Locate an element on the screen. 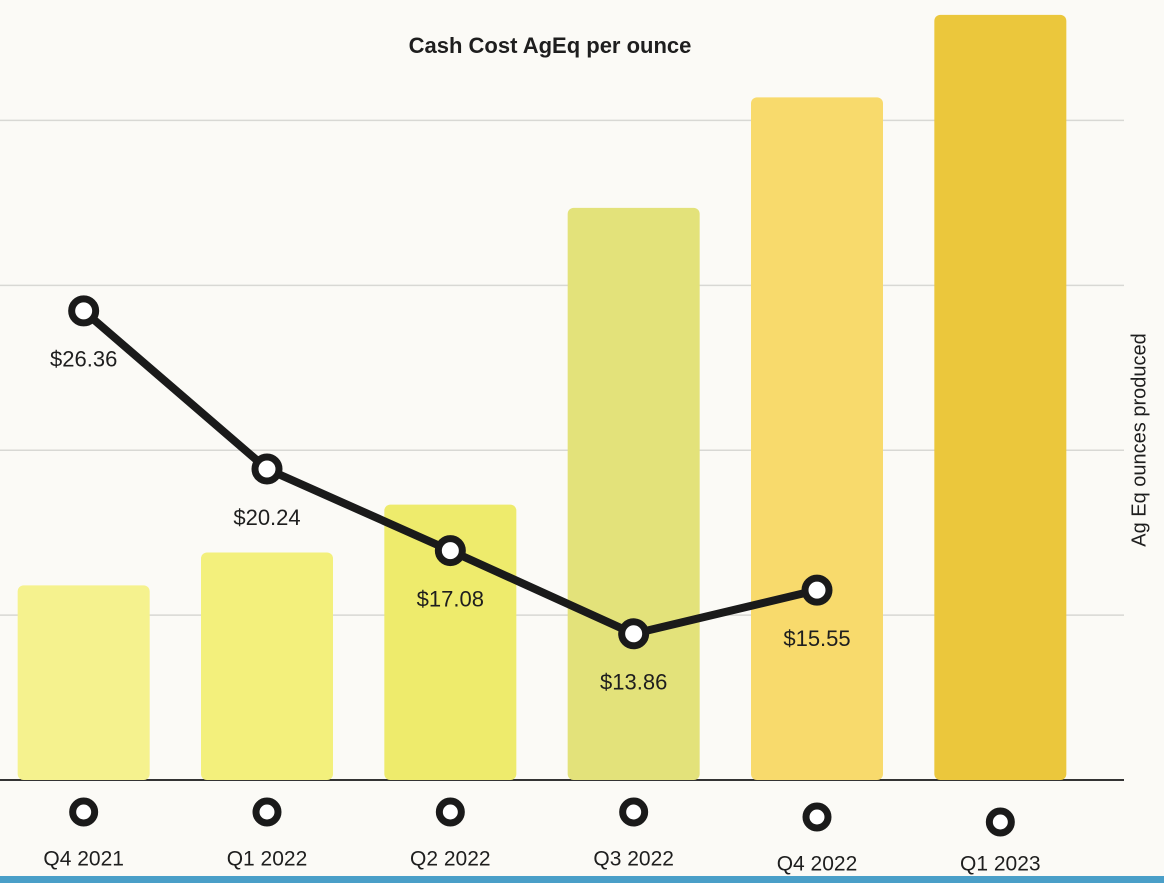 The image size is (1164, 883). x-tick-label: Q1 2023 is located at coordinates (1000, 864).